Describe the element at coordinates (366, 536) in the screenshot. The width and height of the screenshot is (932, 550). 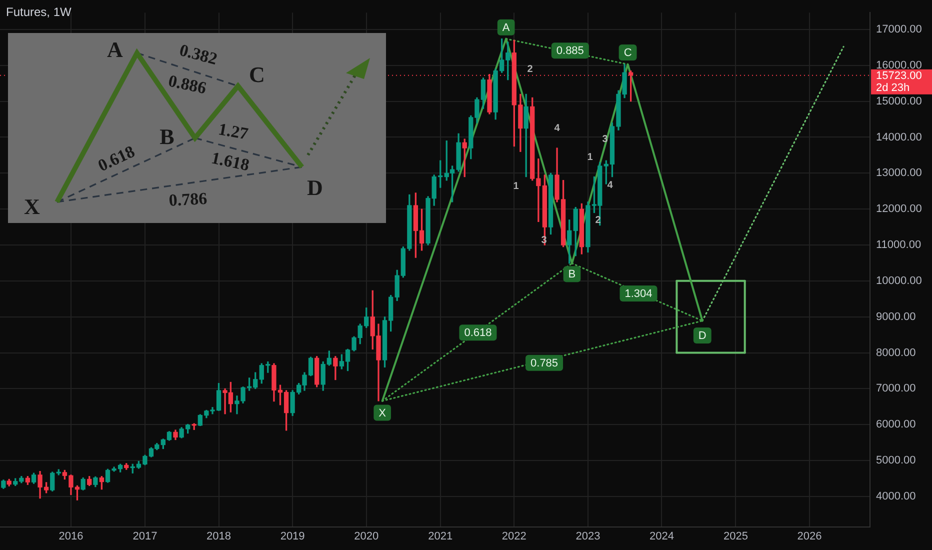
I see `x-tick-label: 2020` at that location.